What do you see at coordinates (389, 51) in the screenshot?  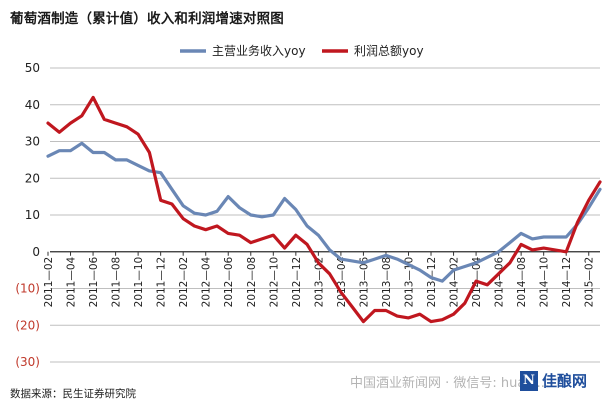 I see `legend-label: 利润总额yoy` at bounding box center [389, 51].